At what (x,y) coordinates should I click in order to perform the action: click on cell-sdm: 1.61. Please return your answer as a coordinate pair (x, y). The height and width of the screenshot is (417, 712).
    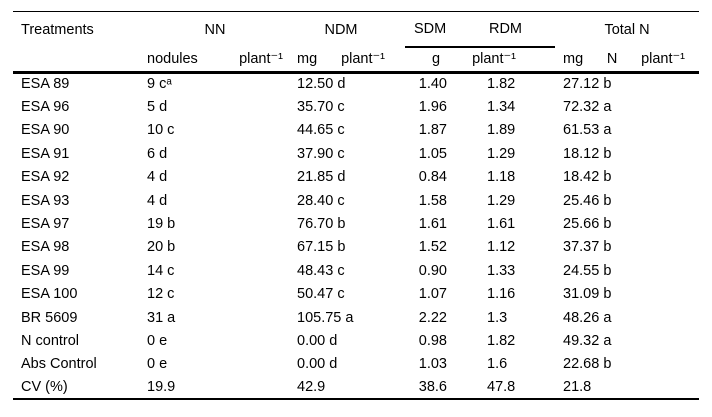
    Looking at the image, I should click on (432, 224).